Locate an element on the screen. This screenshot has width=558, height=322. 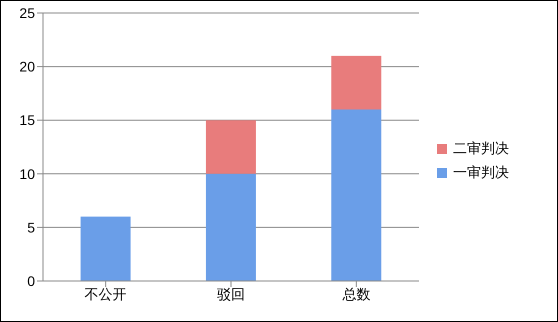
x-tick-label: 不公开 is located at coordinates (105, 294).